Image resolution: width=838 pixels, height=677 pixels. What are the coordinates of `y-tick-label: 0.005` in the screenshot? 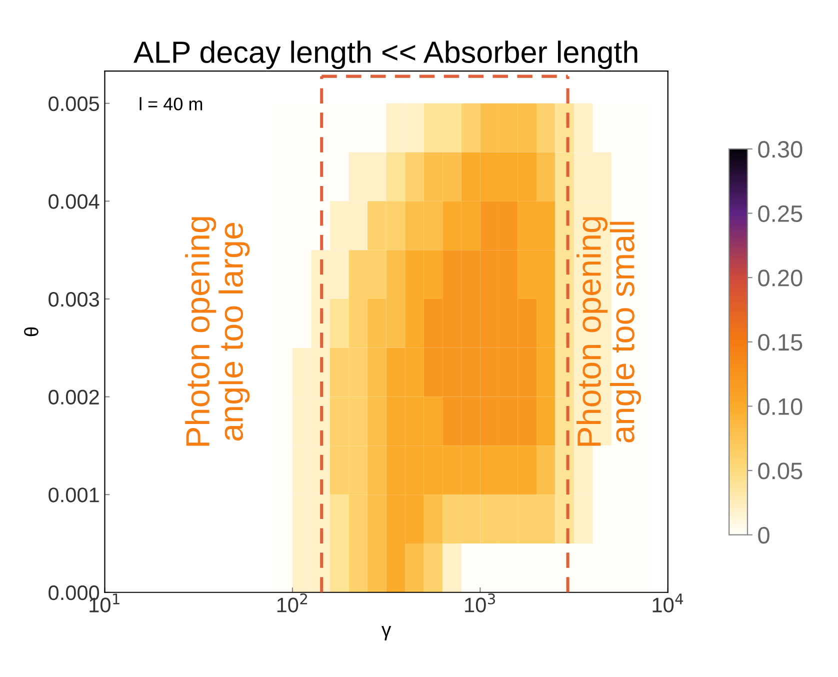 It's located at (74, 104).